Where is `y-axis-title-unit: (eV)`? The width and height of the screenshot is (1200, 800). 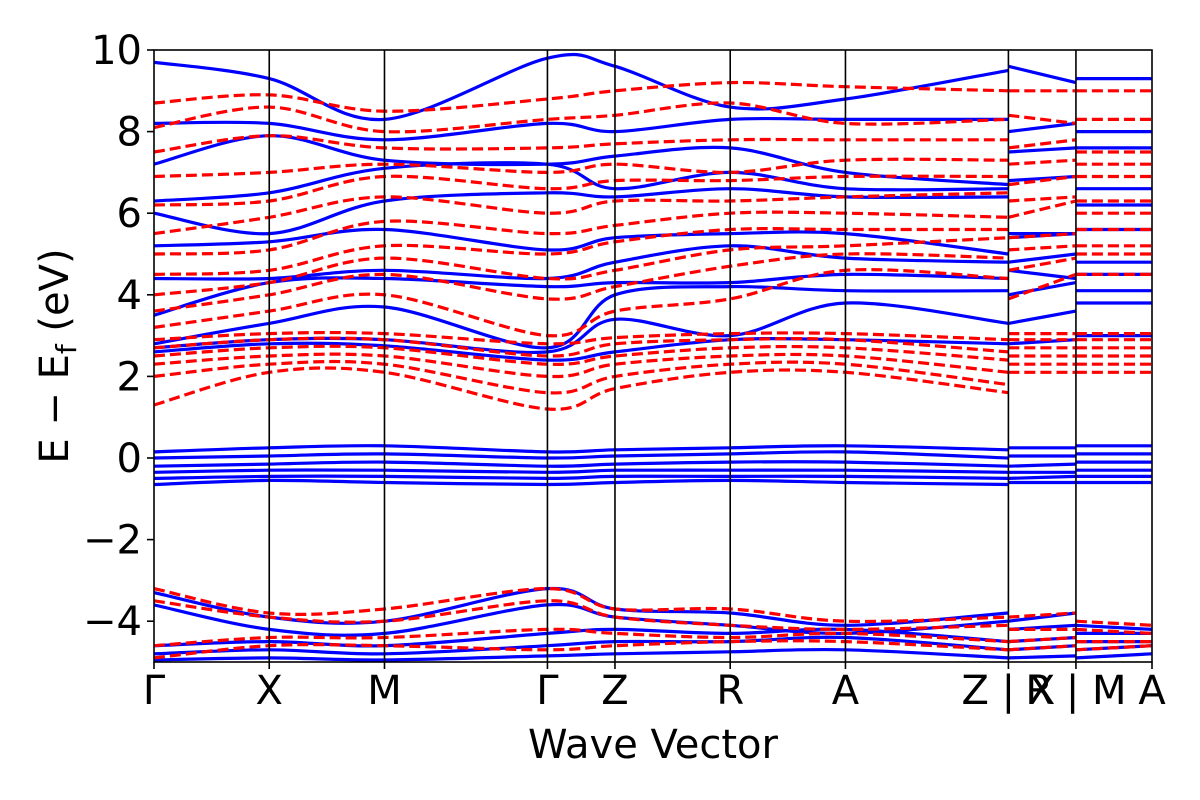 y-axis-title-unit: (eV) is located at coordinates (55, 296).